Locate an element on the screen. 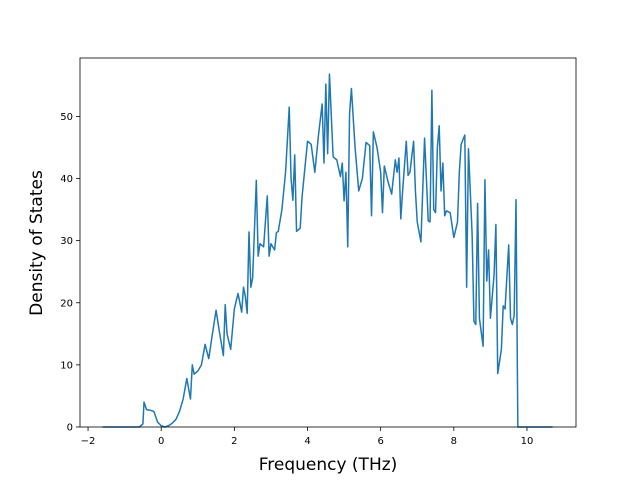  x-tick-label: 10 is located at coordinates (527, 441).